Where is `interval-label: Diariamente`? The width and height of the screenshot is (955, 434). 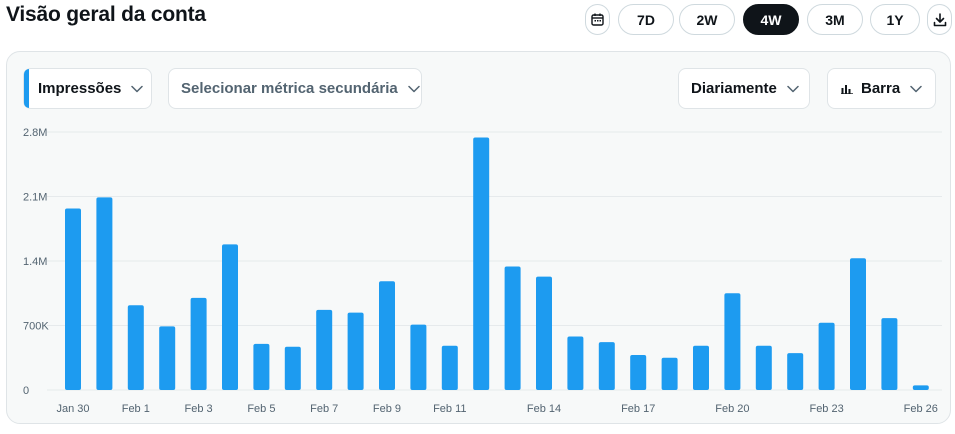
interval-label: Diariamente is located at coordinates (734, 88).